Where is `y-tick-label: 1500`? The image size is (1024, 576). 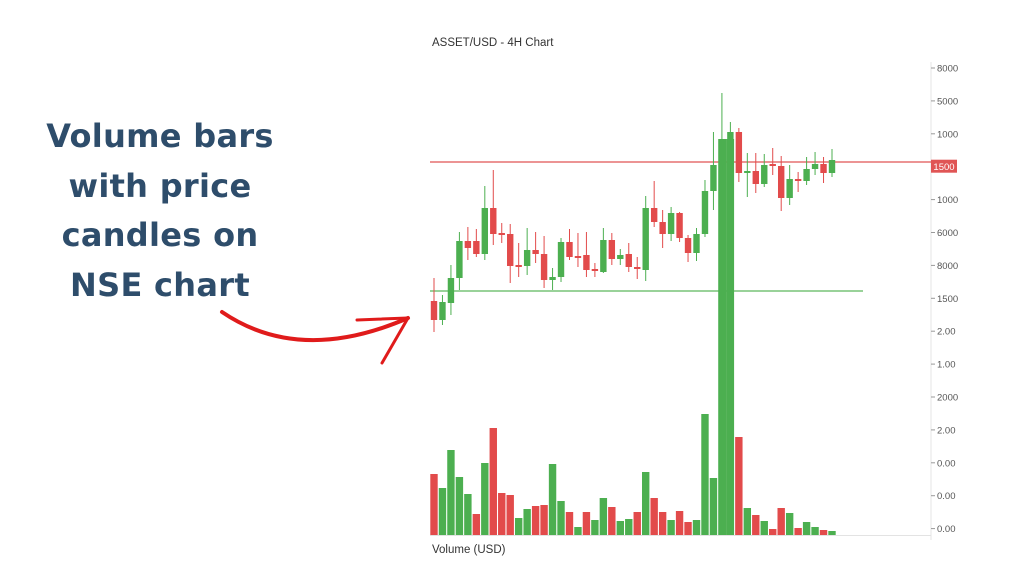
y-tick-label: 1500 is located at coordinates (943, 167).